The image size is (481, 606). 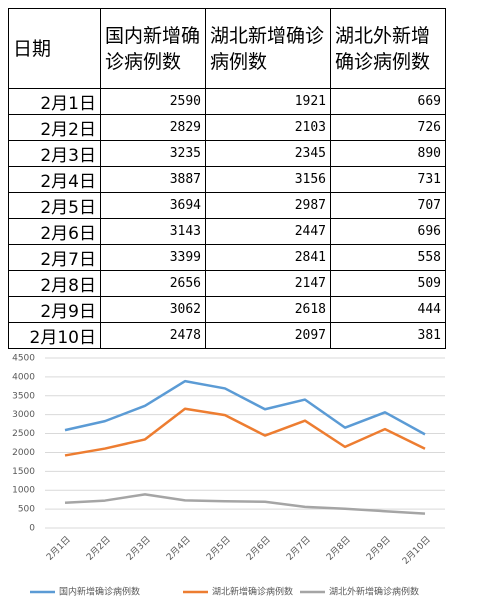 I want to click on y-tick-label: 2500, so click(x=23, y=434).